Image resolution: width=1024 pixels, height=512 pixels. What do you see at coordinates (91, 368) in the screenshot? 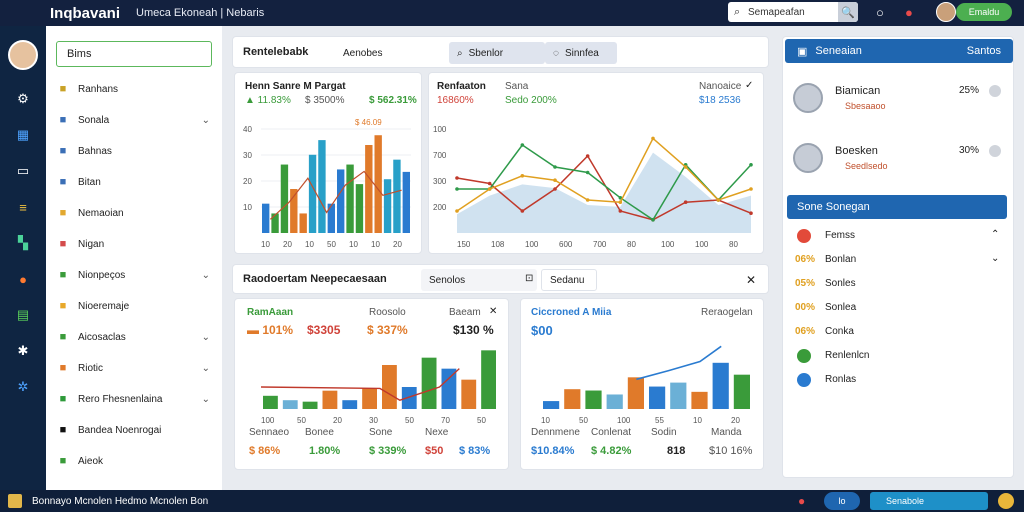
I see `sidebar-item-label: Riotic` at bounding box center [91, 368].